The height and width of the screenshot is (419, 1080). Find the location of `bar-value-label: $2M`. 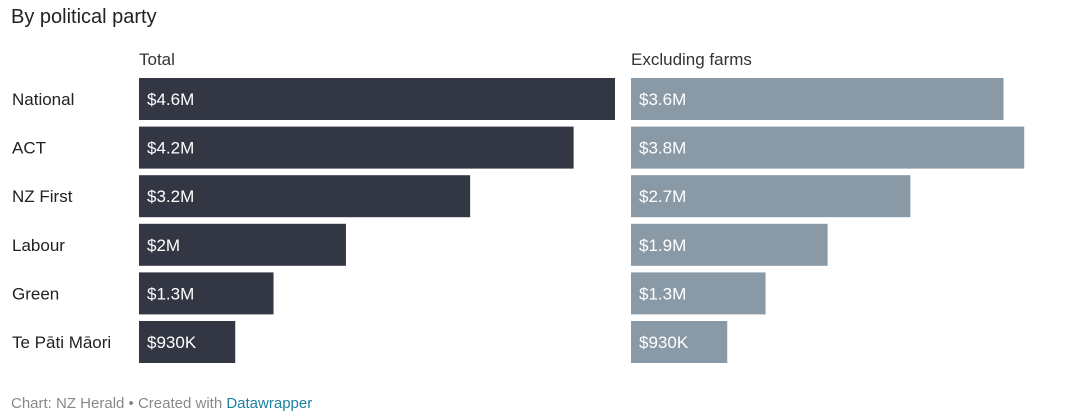

bar-value-label: $2M is located at coordinates (163, 245).